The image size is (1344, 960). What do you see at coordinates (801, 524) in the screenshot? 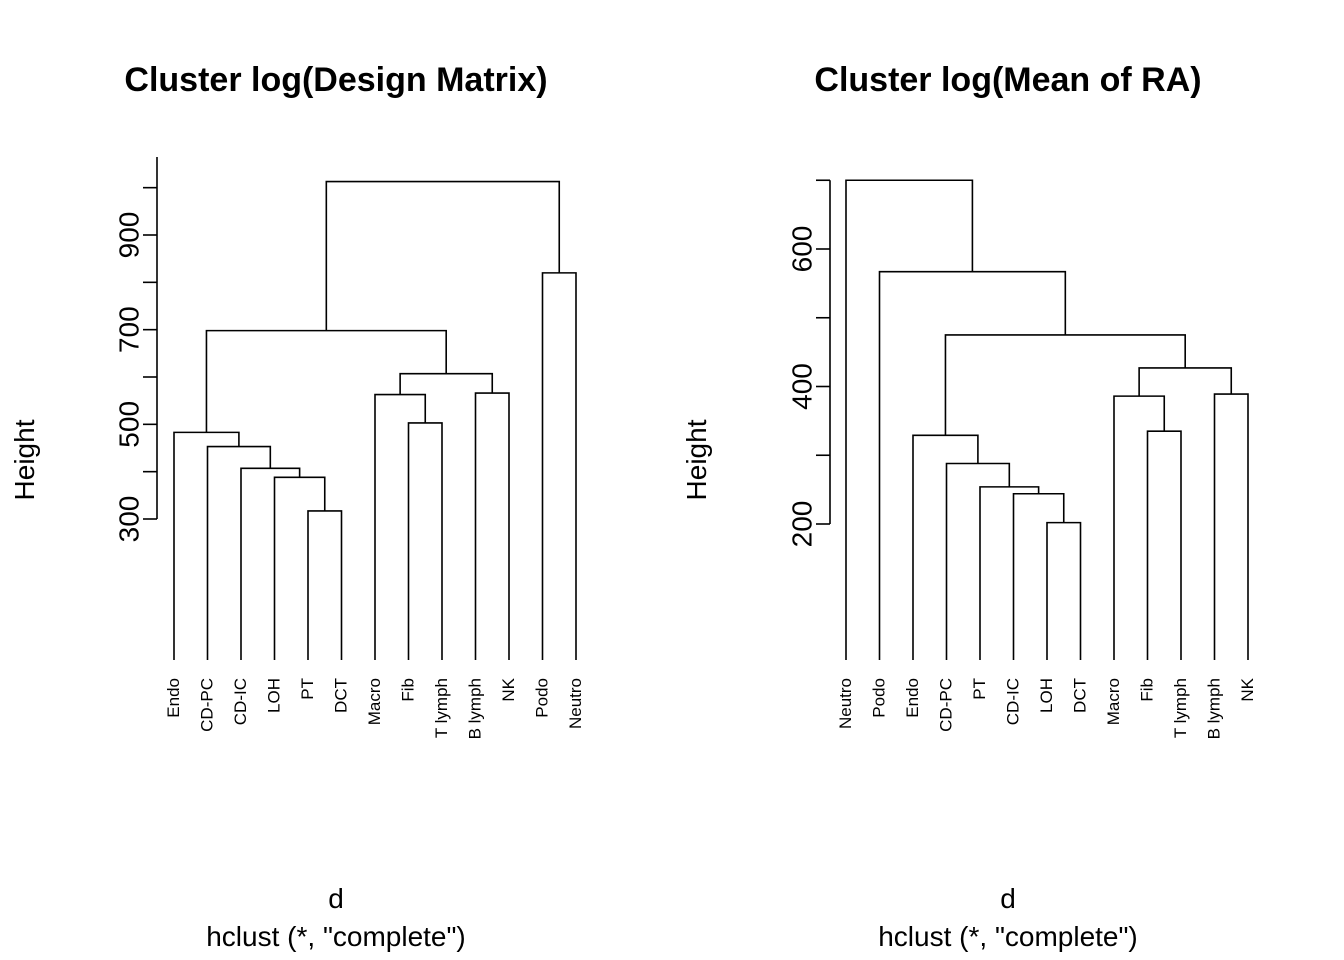
I see `y-tick-label: 200` at bounding box center [801, 524].